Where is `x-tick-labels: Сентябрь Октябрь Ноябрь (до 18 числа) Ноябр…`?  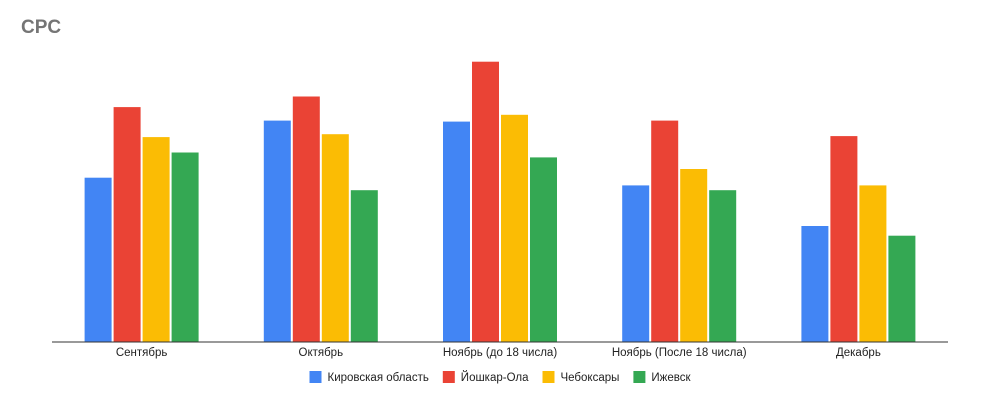
x-tick-labels: Сентябрь Октябрь Ноябрь (до 18 числа) Ноябр… is located at coordinates (498, 353).